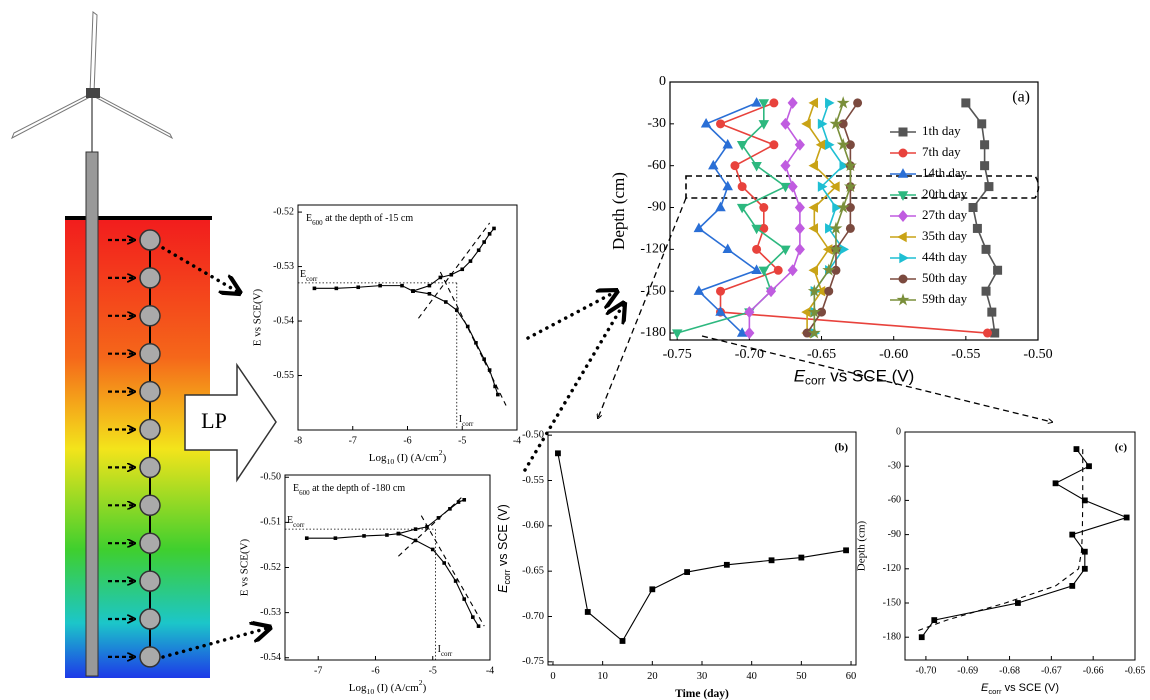 Image resolution: width=1150 pixels, height=700 pixels. What do you see at coordinates (851, 676) in the screenshot?
I see `x-tick-label: 60` at bounding box center [851, 676].